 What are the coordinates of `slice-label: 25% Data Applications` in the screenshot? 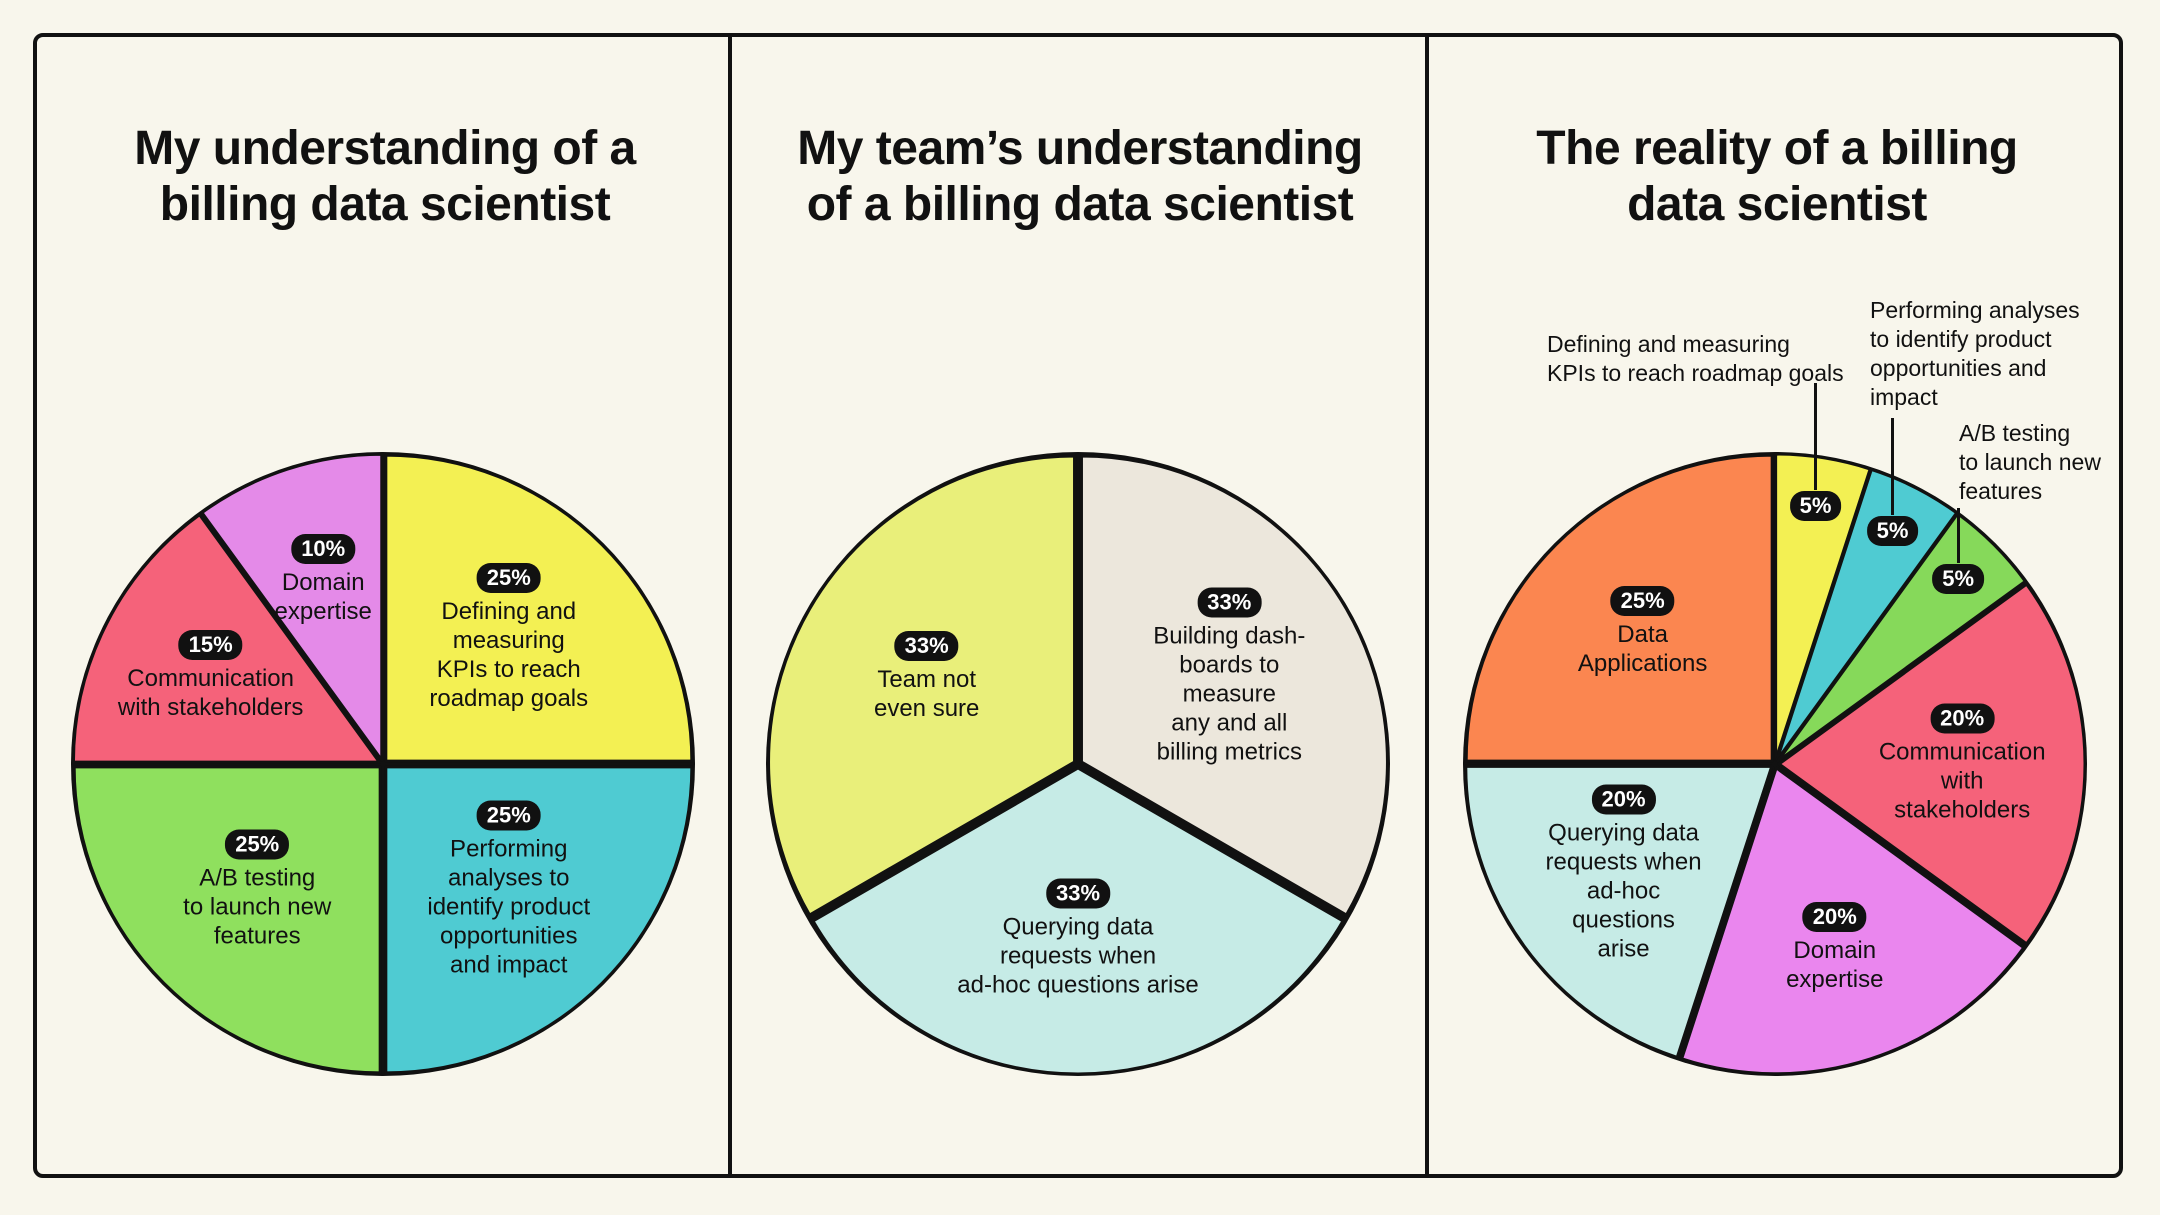 It's located at (1642, 631).